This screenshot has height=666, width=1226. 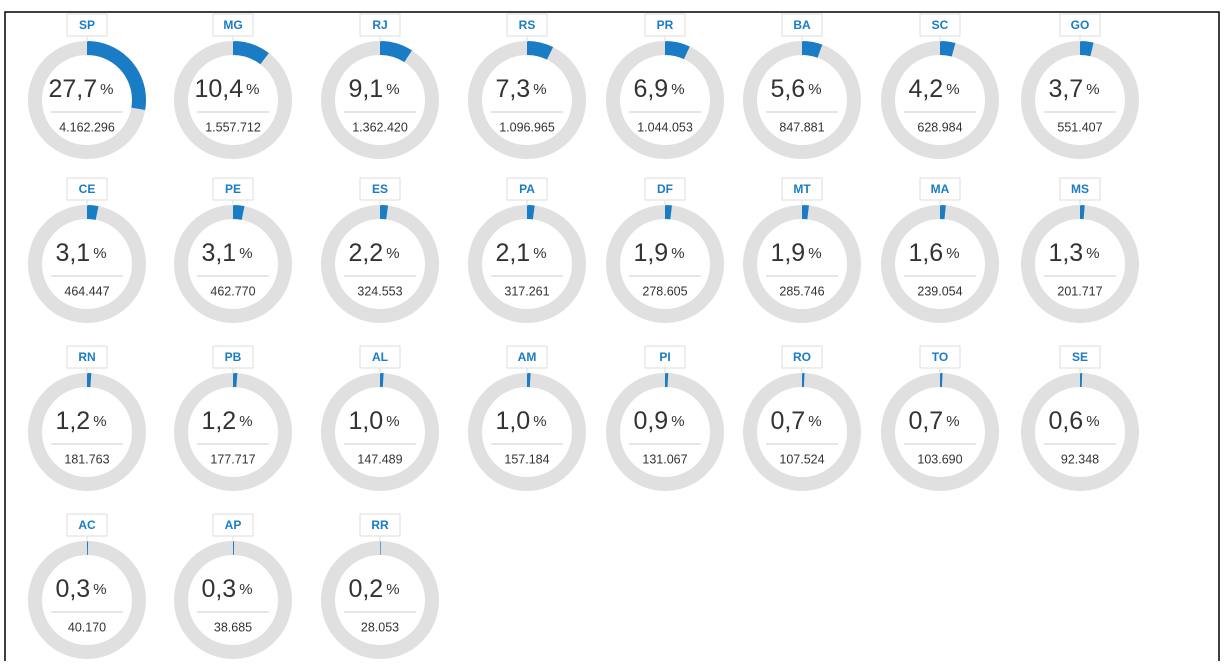 I want to click on percent-value: 0,3, so click(x=218, y=589).